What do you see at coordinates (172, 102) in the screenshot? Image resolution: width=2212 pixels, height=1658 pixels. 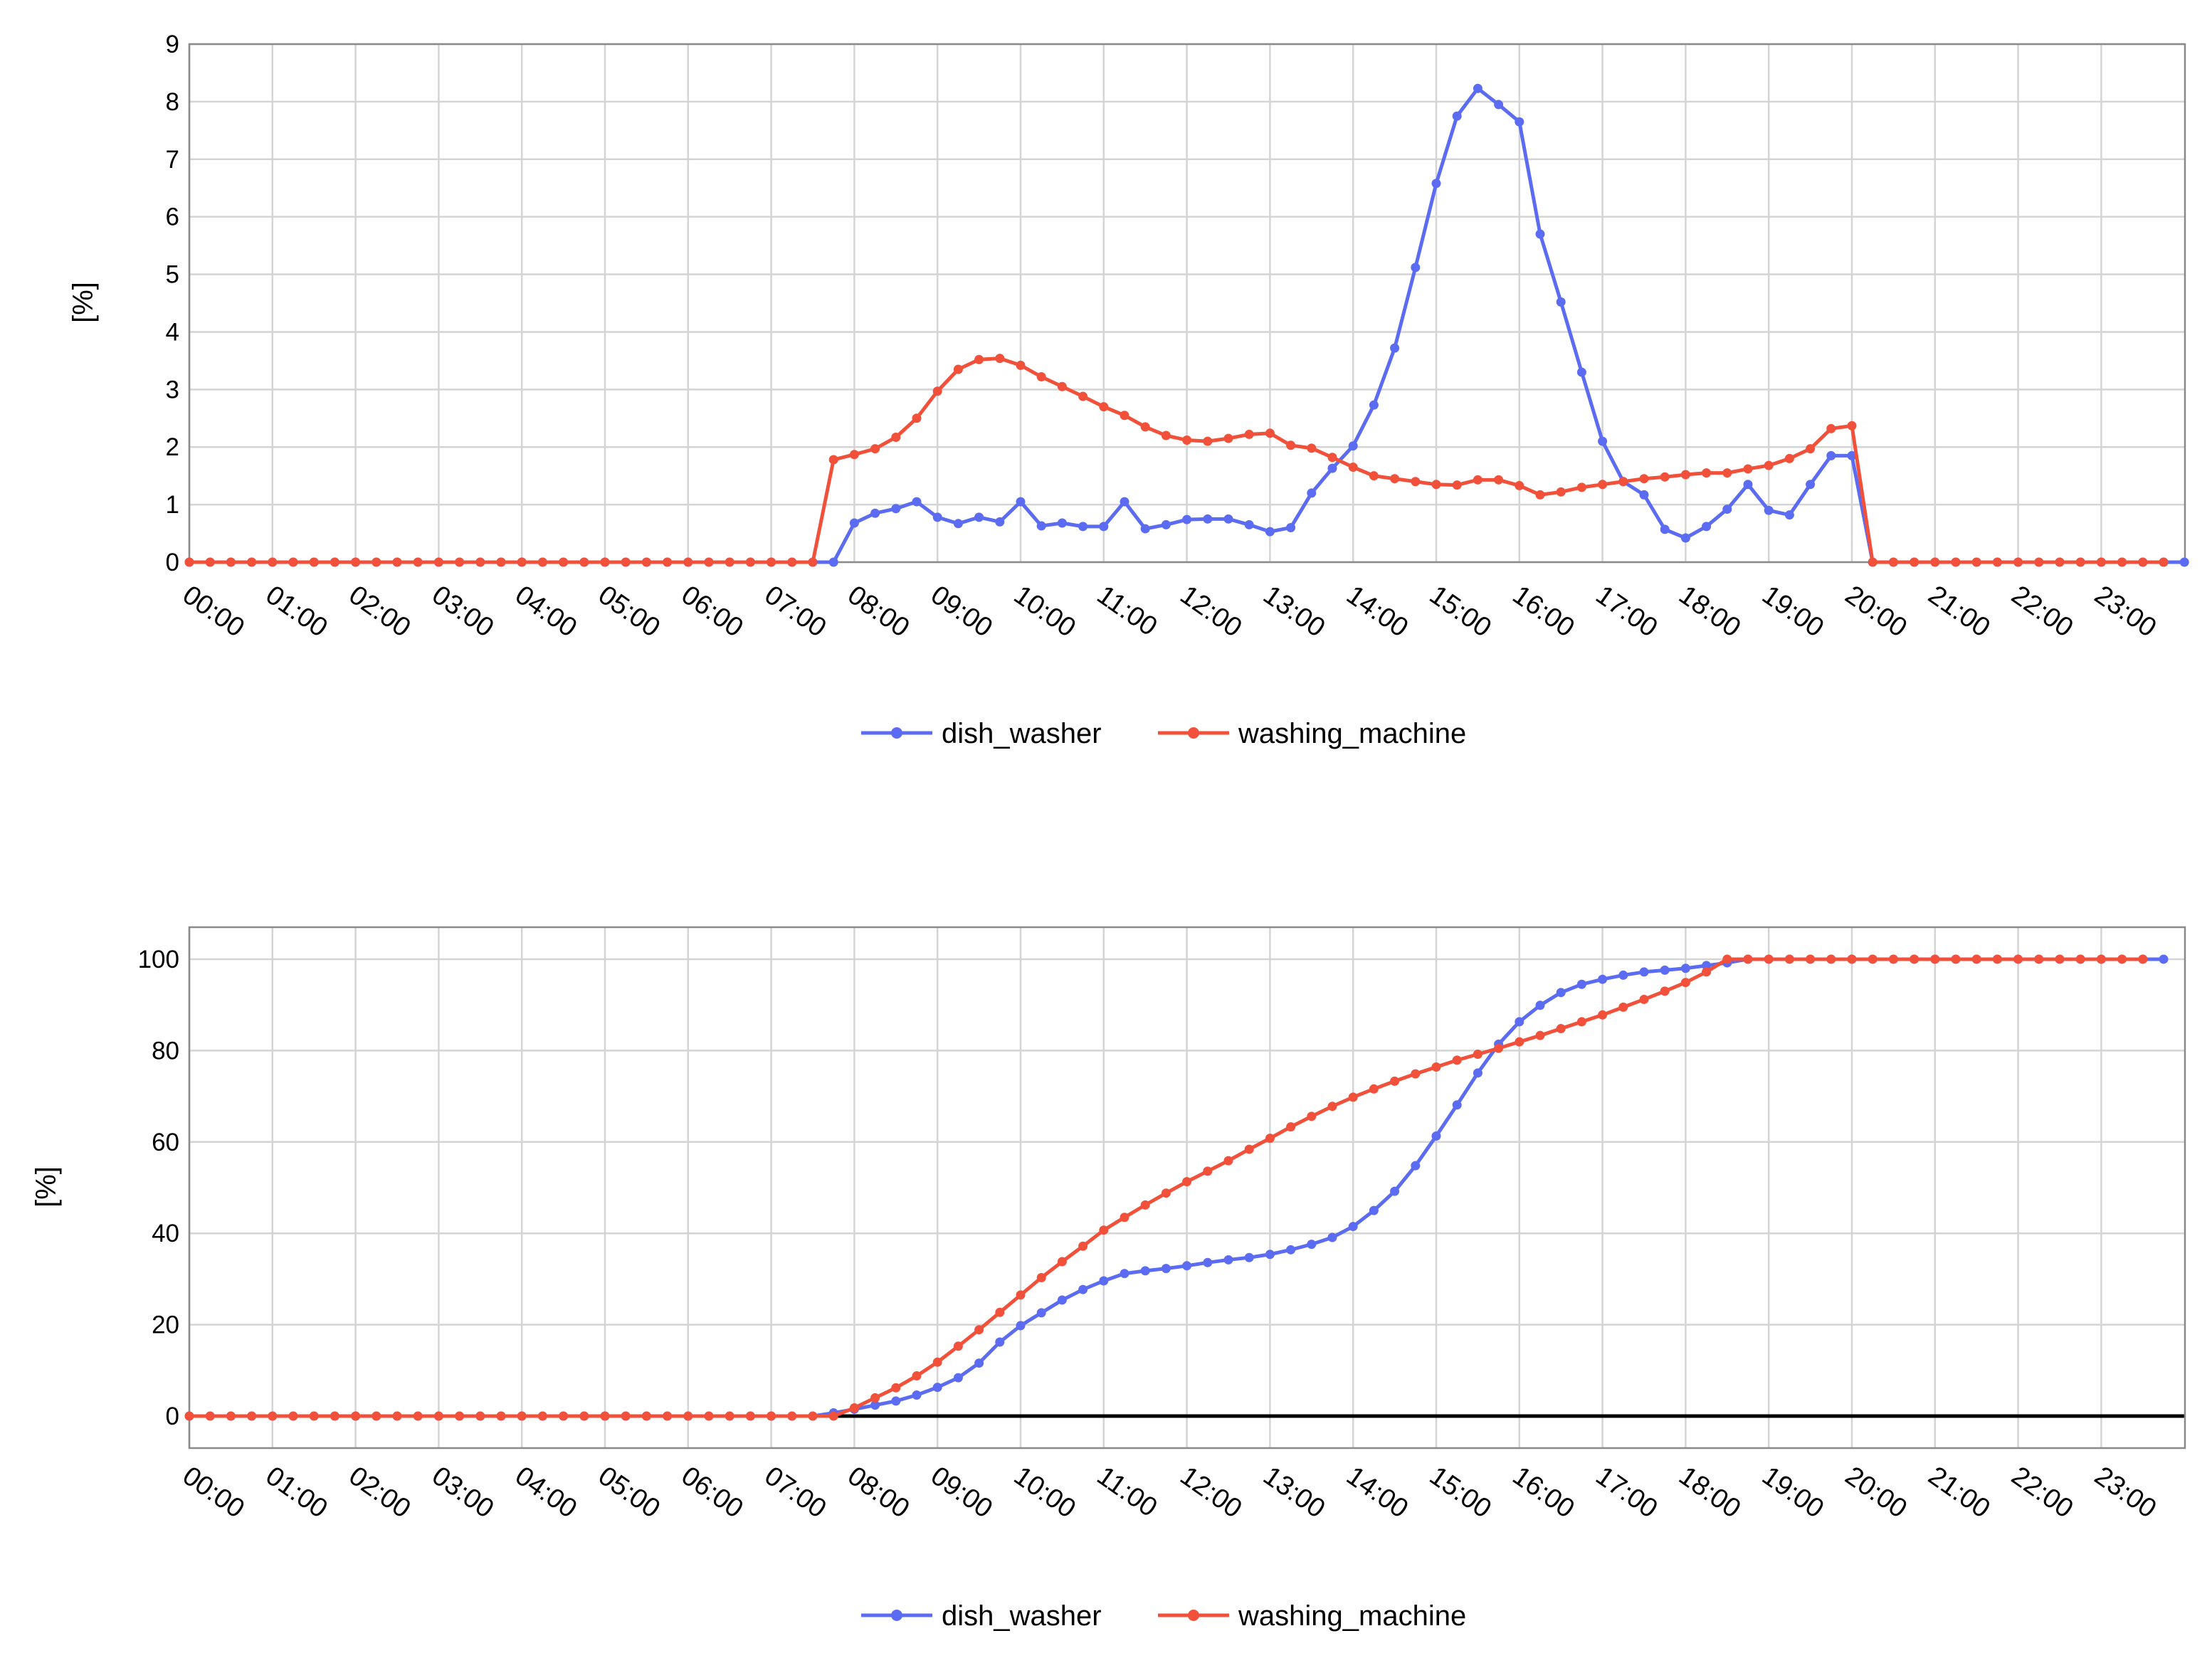 I see `y-tick-label: 8` at bounding box center [172, 102].